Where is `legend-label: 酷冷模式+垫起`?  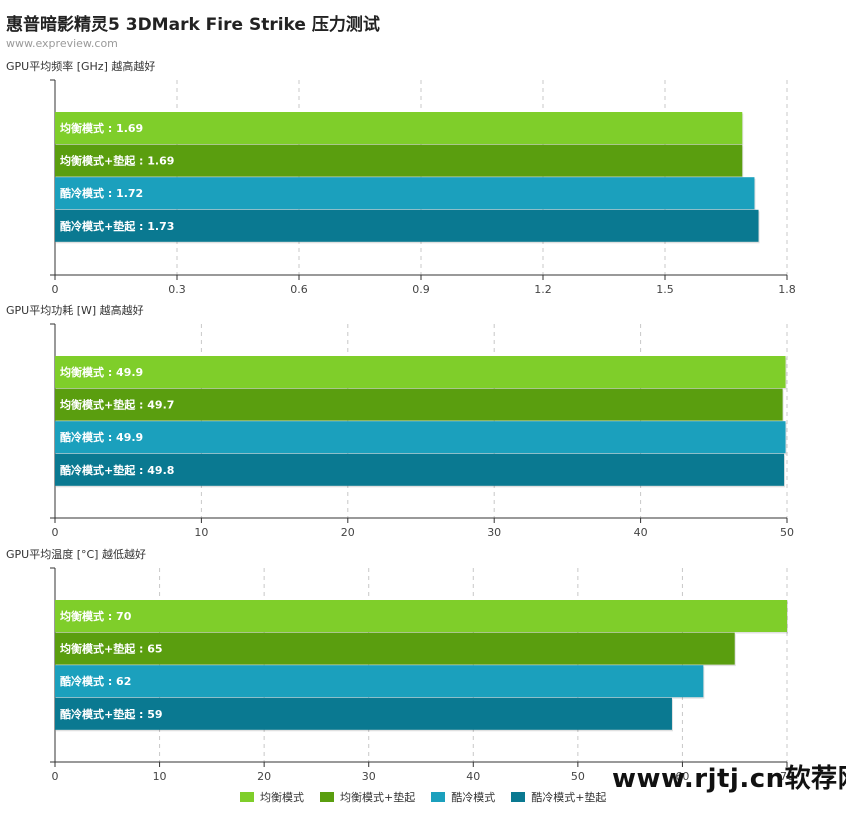 legend-label: 酷冷模式+垫起 is located at coordinates (569, 797).